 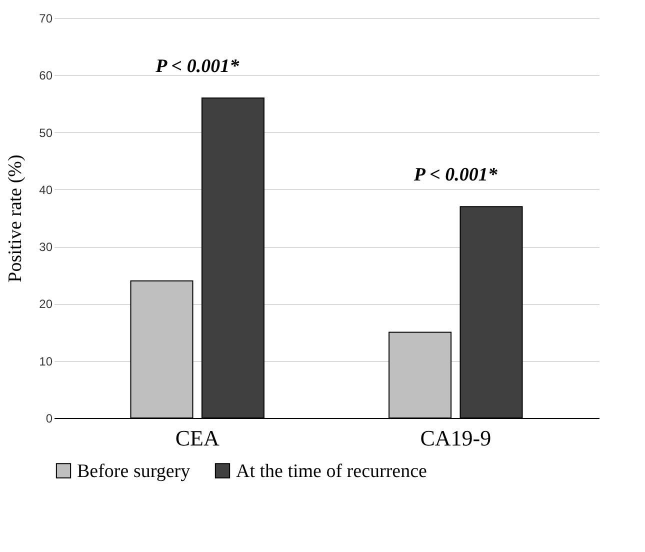 I want to click on legend-label: Before surgery, so click(x=134, y=471).